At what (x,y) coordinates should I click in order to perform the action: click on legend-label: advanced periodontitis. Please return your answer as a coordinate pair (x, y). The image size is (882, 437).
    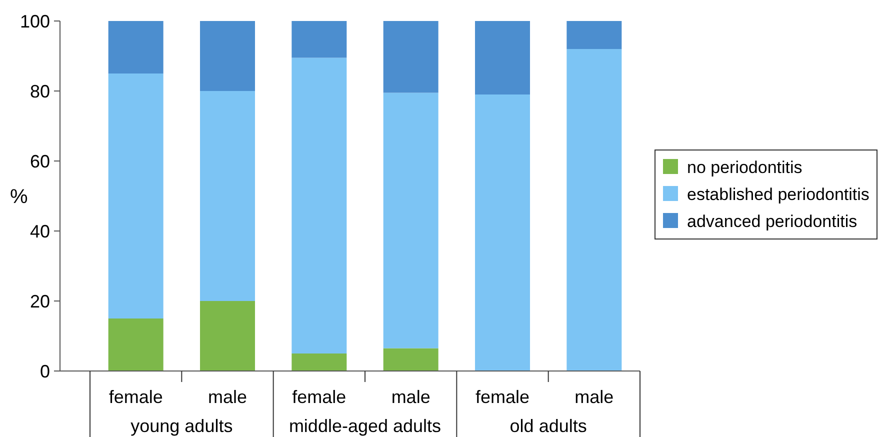
    Looking at the image, I should click on (772, 221).